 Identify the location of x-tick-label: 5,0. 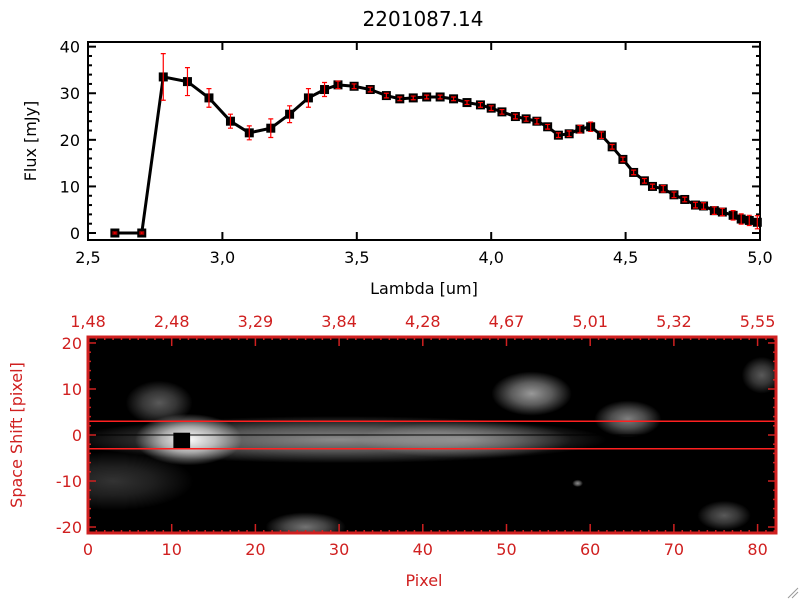
(759, 257).